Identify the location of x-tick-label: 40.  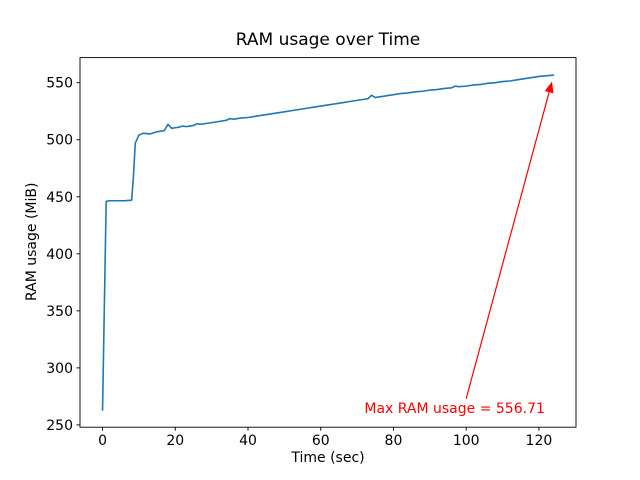
(248, 441).